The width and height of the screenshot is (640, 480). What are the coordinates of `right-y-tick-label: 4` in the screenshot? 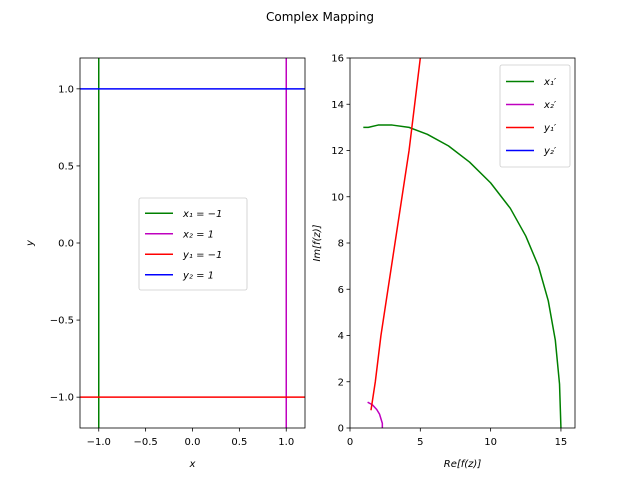 It's located at (341, 336).